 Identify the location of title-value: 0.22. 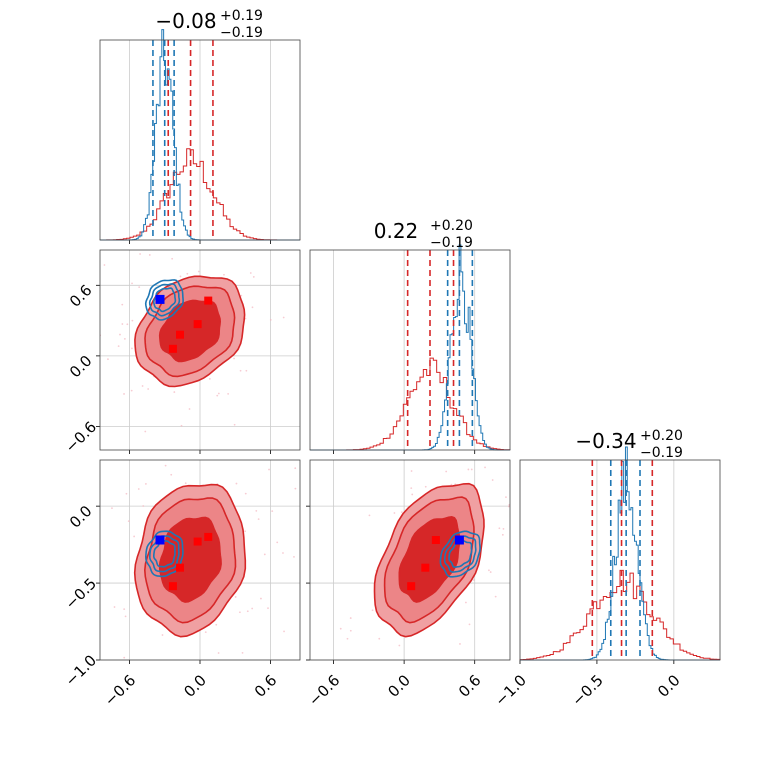
(396, 231).